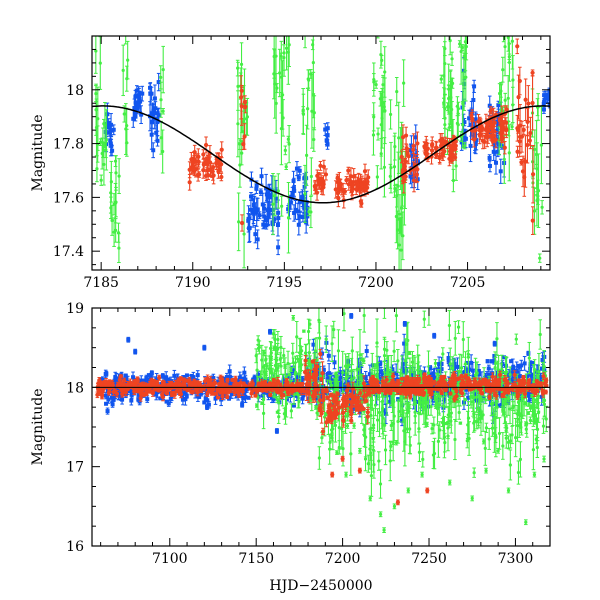 Image resolution: width=600 pixels, height=600 pixels. What do you see at coordinates (427, 490) in the screenshot?
I see `bottom-red-outlier-point` at bounding box center [427, 490].